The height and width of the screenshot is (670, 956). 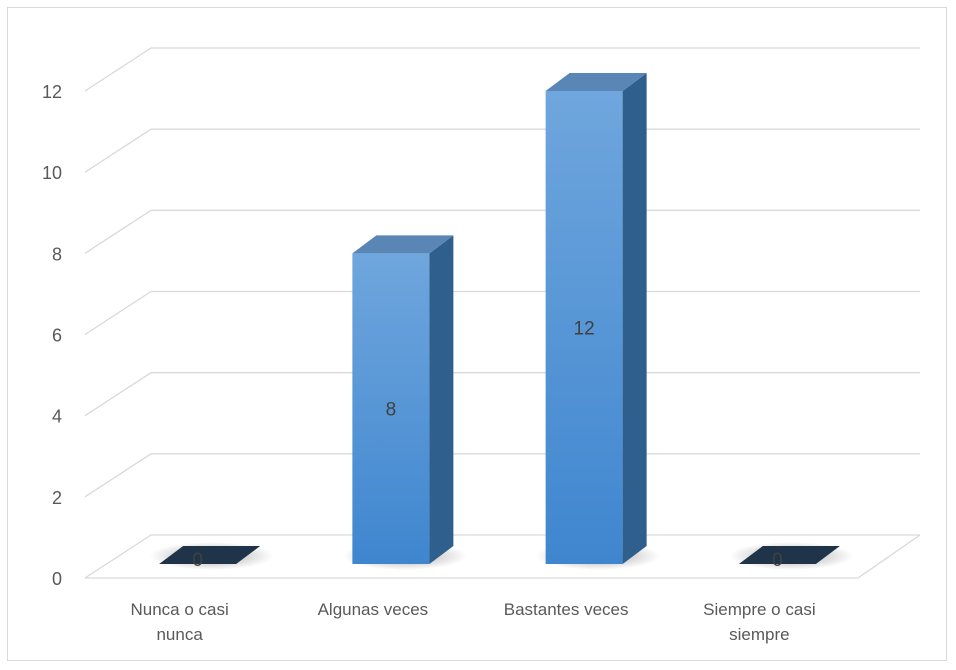 What do you see at coordinates (889, 556) in the screenshot?
I see `floor-right-edge` at bounding box center [889, 556].